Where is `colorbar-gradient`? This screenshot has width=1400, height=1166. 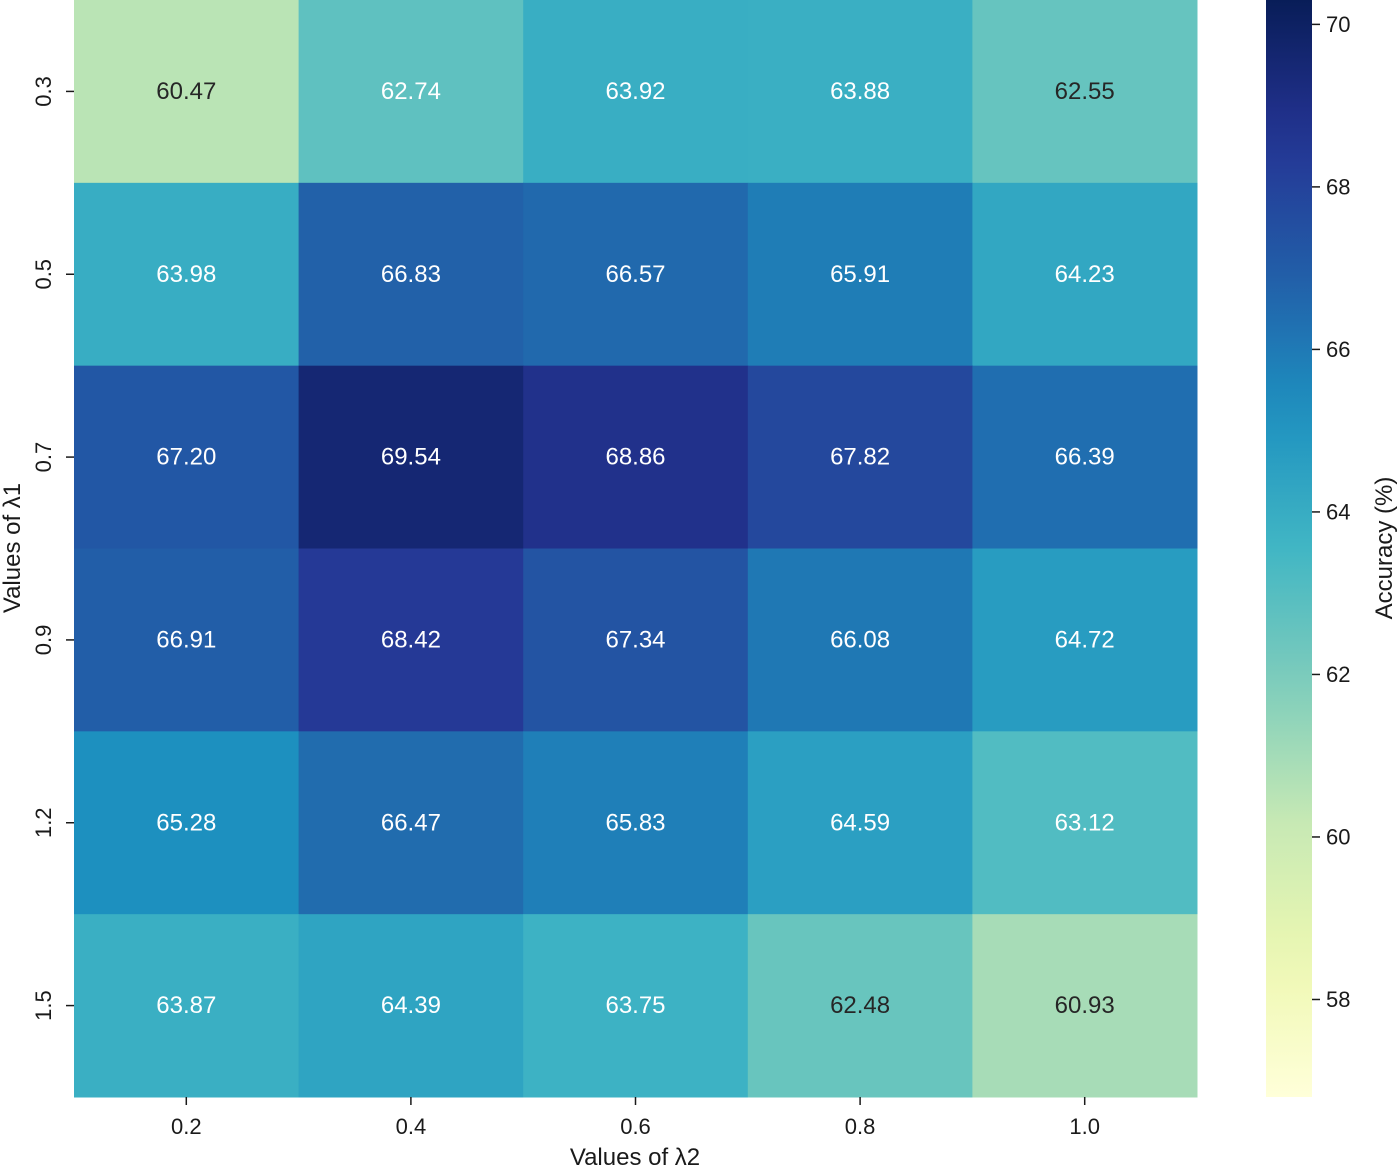 colorbar-gradient is located at coordinates (1289, 548).